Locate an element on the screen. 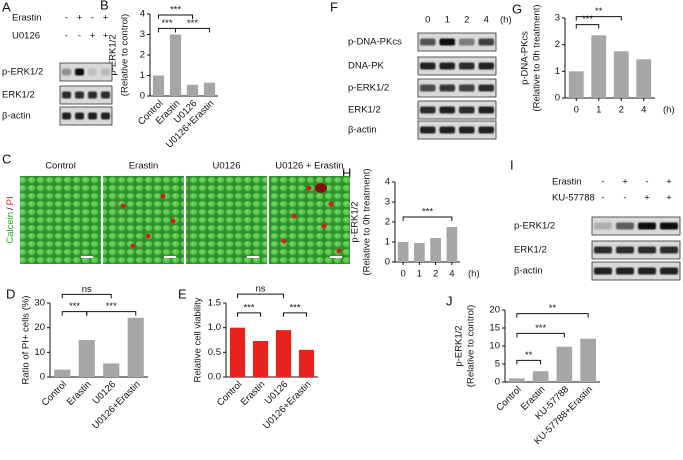  stain-label: Calcein / PI is located at coordinates (10, 219).